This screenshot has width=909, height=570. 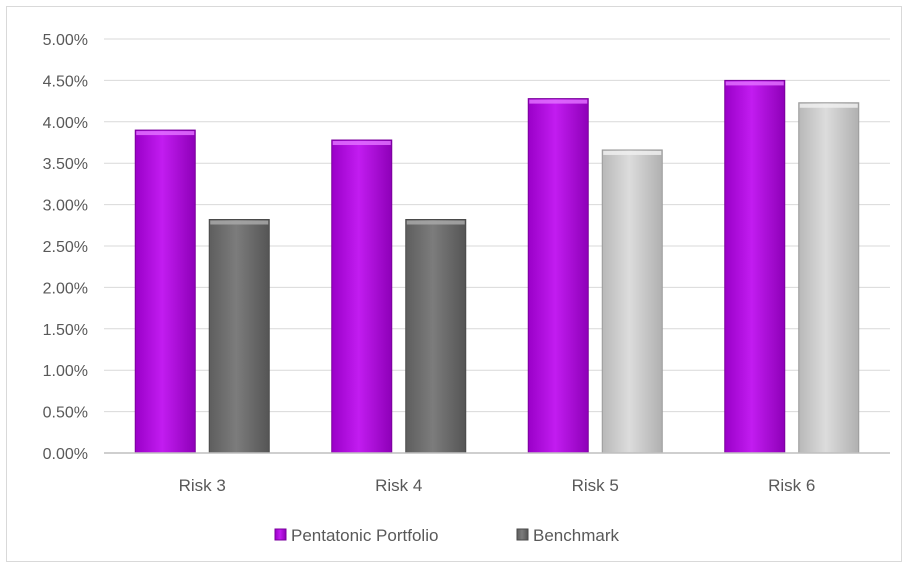 What do you see at coordinates (398, 485) in the screenshot?
I see `x-tick-label: Risk 4` at bounding box center [398, 485].